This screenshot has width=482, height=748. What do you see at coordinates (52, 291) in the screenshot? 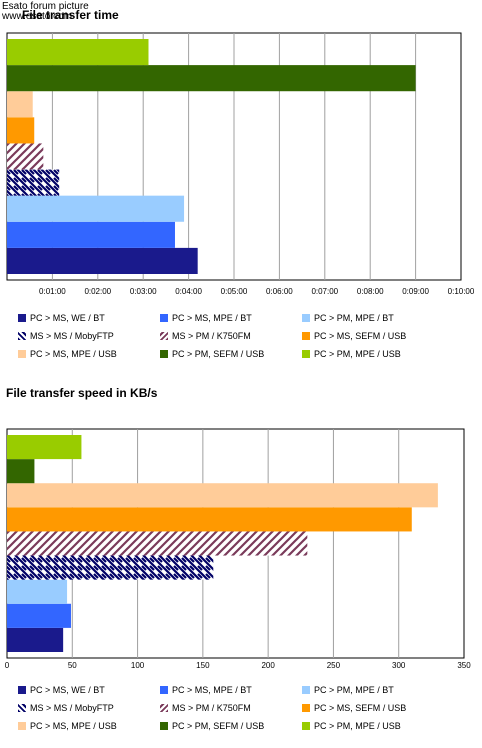
I see `x-tick-label: 0:01:00` at bounding box center [52, 291].